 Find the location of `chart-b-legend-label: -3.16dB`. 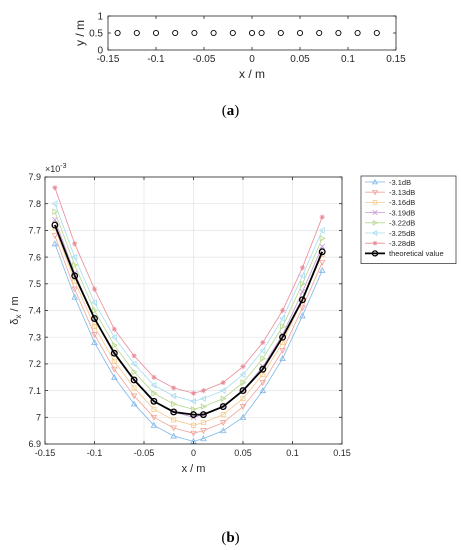

chart-b-legend-label: -3.16dB is located at coordinates (402, 202).